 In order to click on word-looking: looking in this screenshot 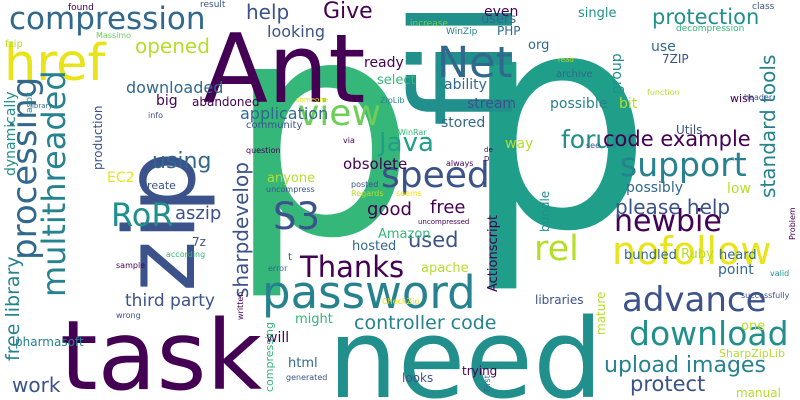, I will do `click(296, 31)`.